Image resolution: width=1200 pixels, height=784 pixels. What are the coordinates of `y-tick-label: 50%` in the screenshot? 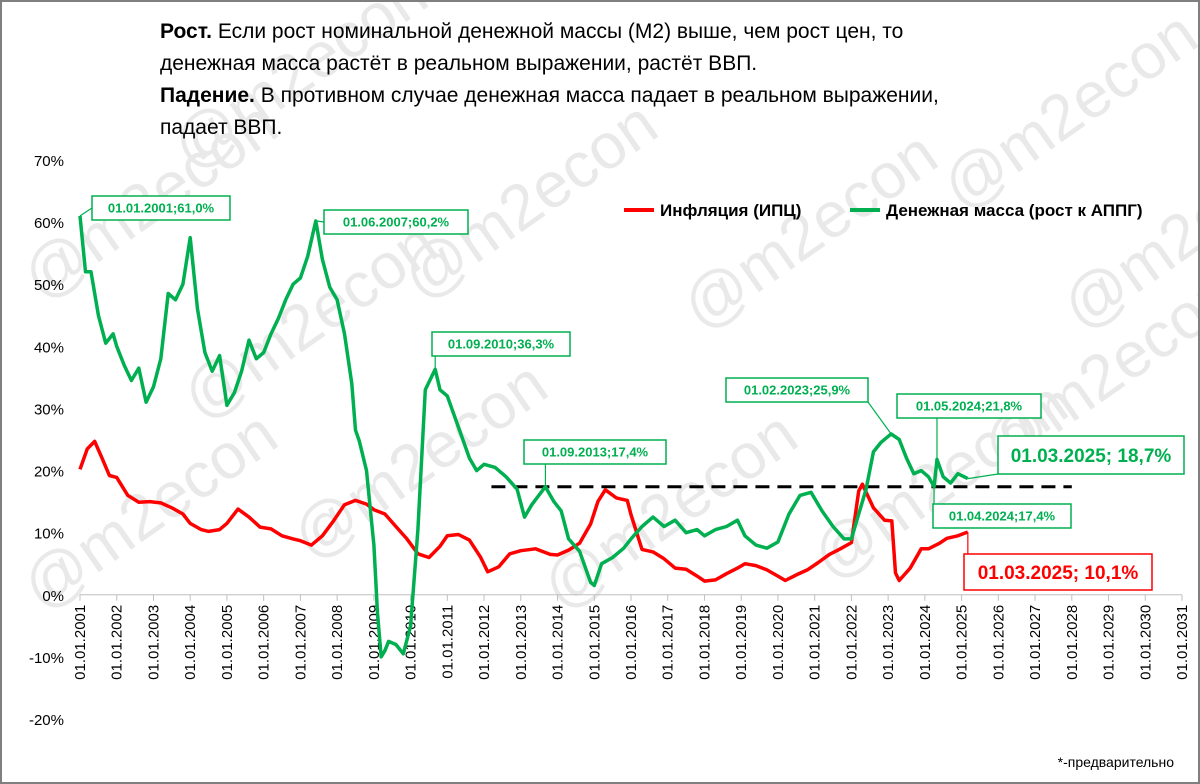 It's located at (49, 285).